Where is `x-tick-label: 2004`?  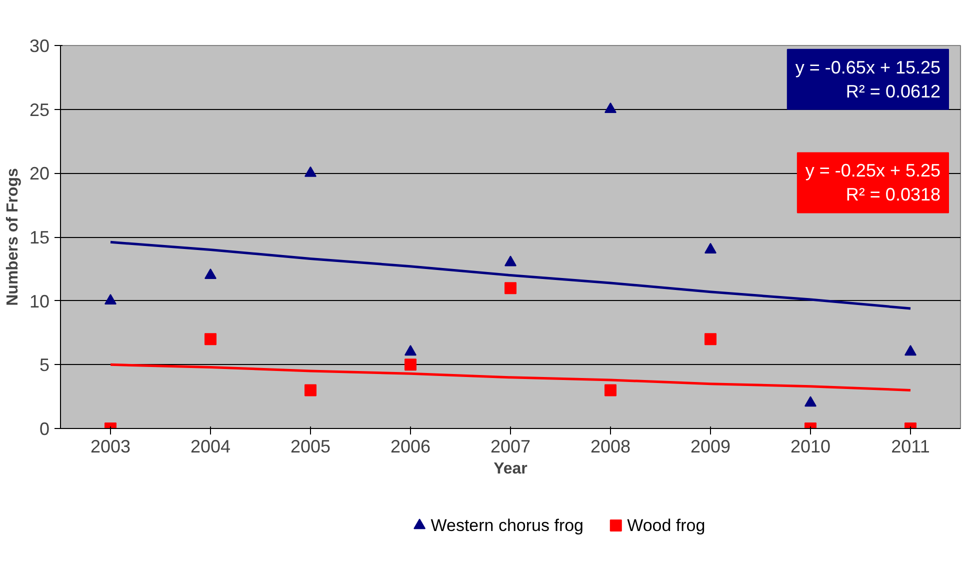 x-tick-label: 2004 is located at coordinates (210, 446).